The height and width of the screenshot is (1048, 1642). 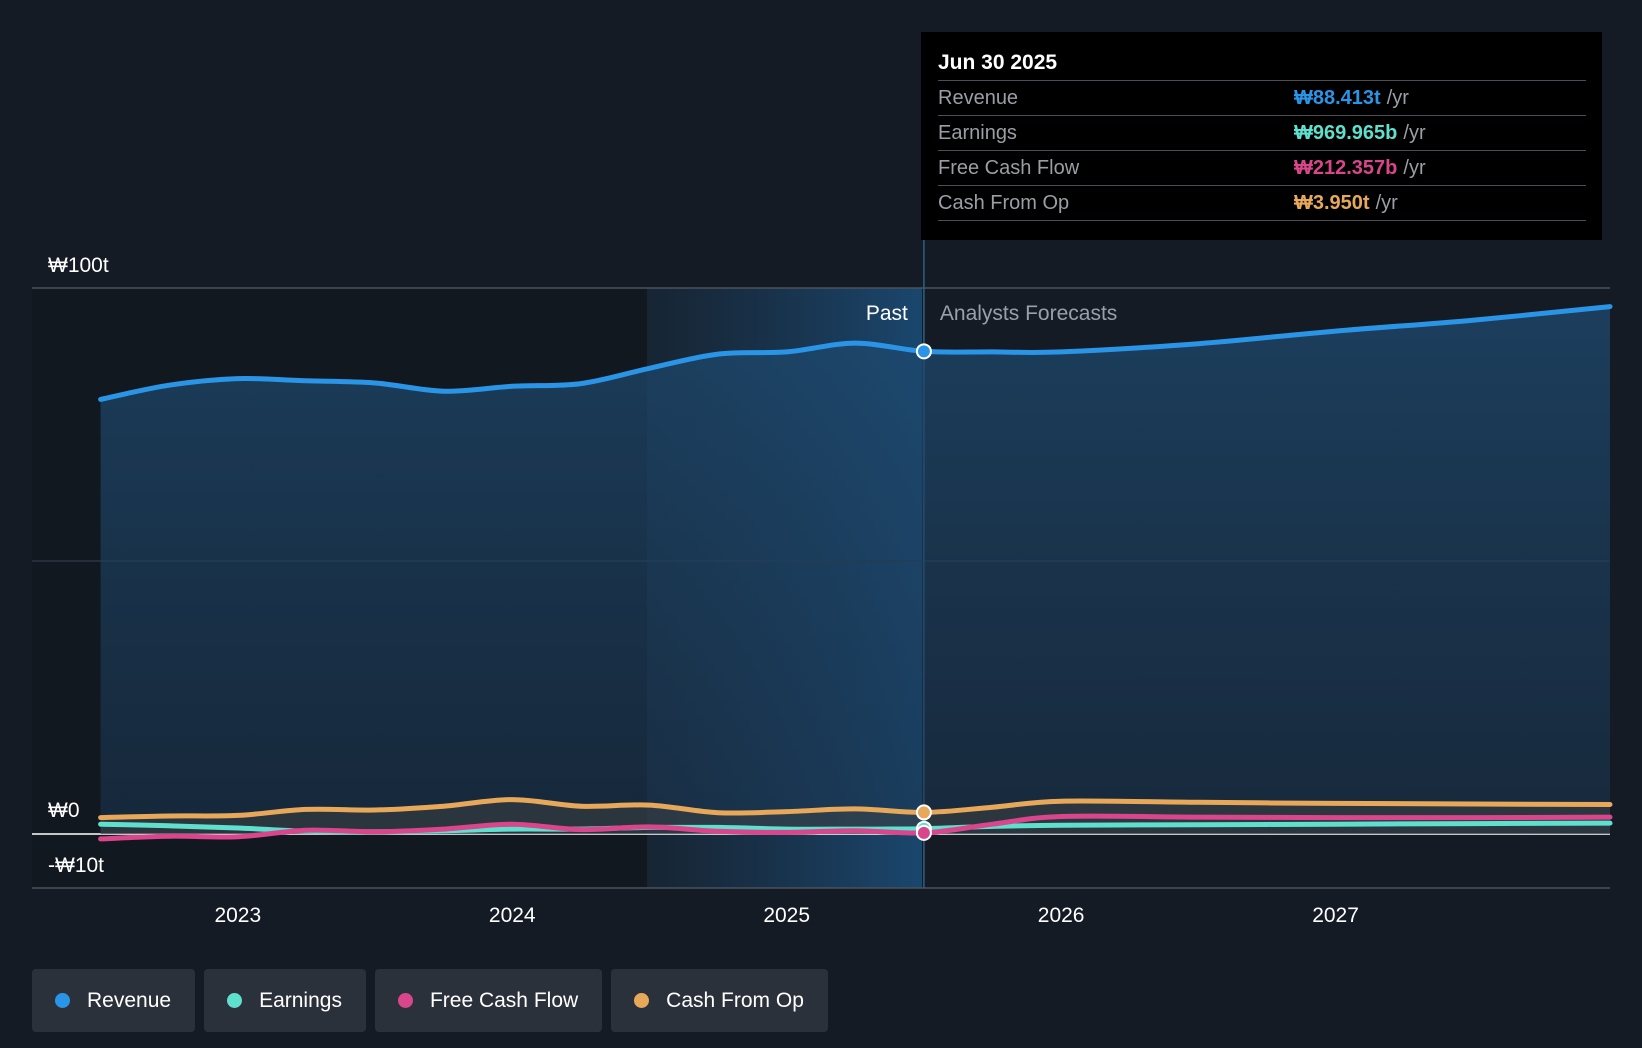 I want to click on y-axis-label-bottom: -₩10t, so click(x=76, y=865).